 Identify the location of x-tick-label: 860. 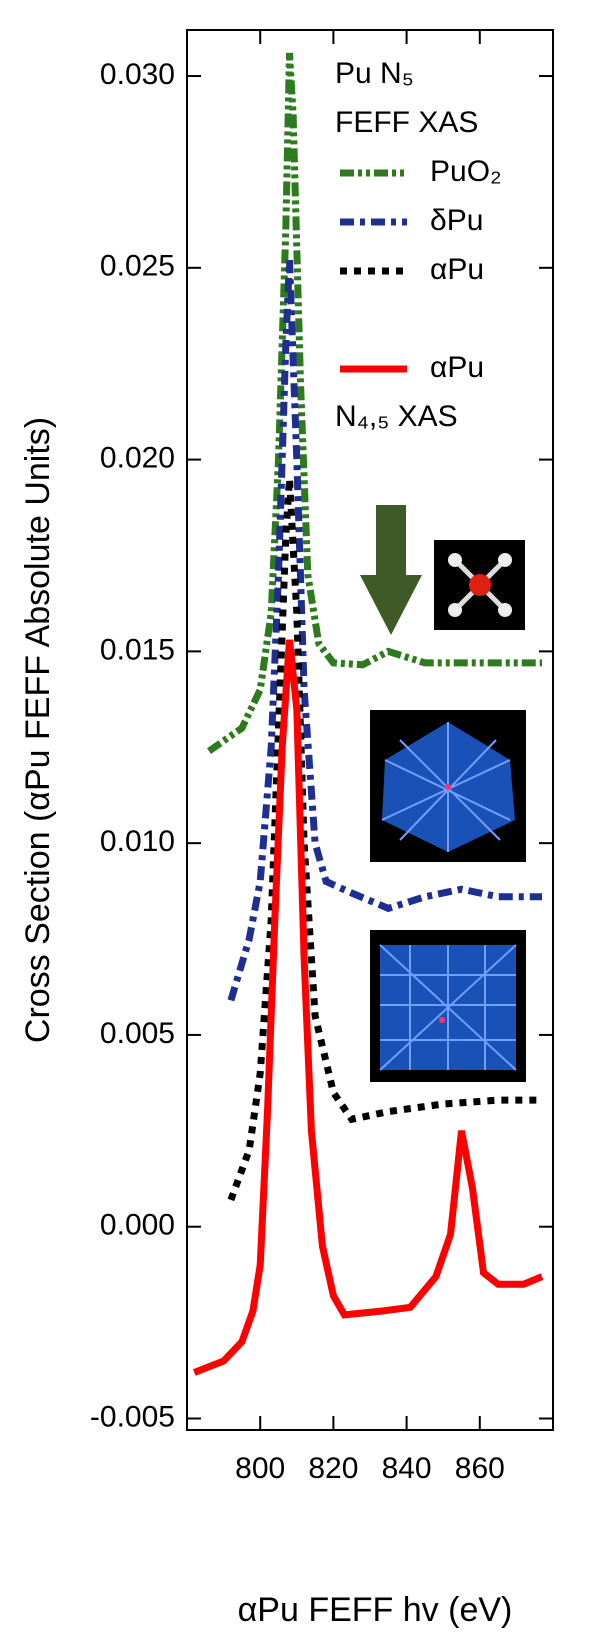
(480, 1468).